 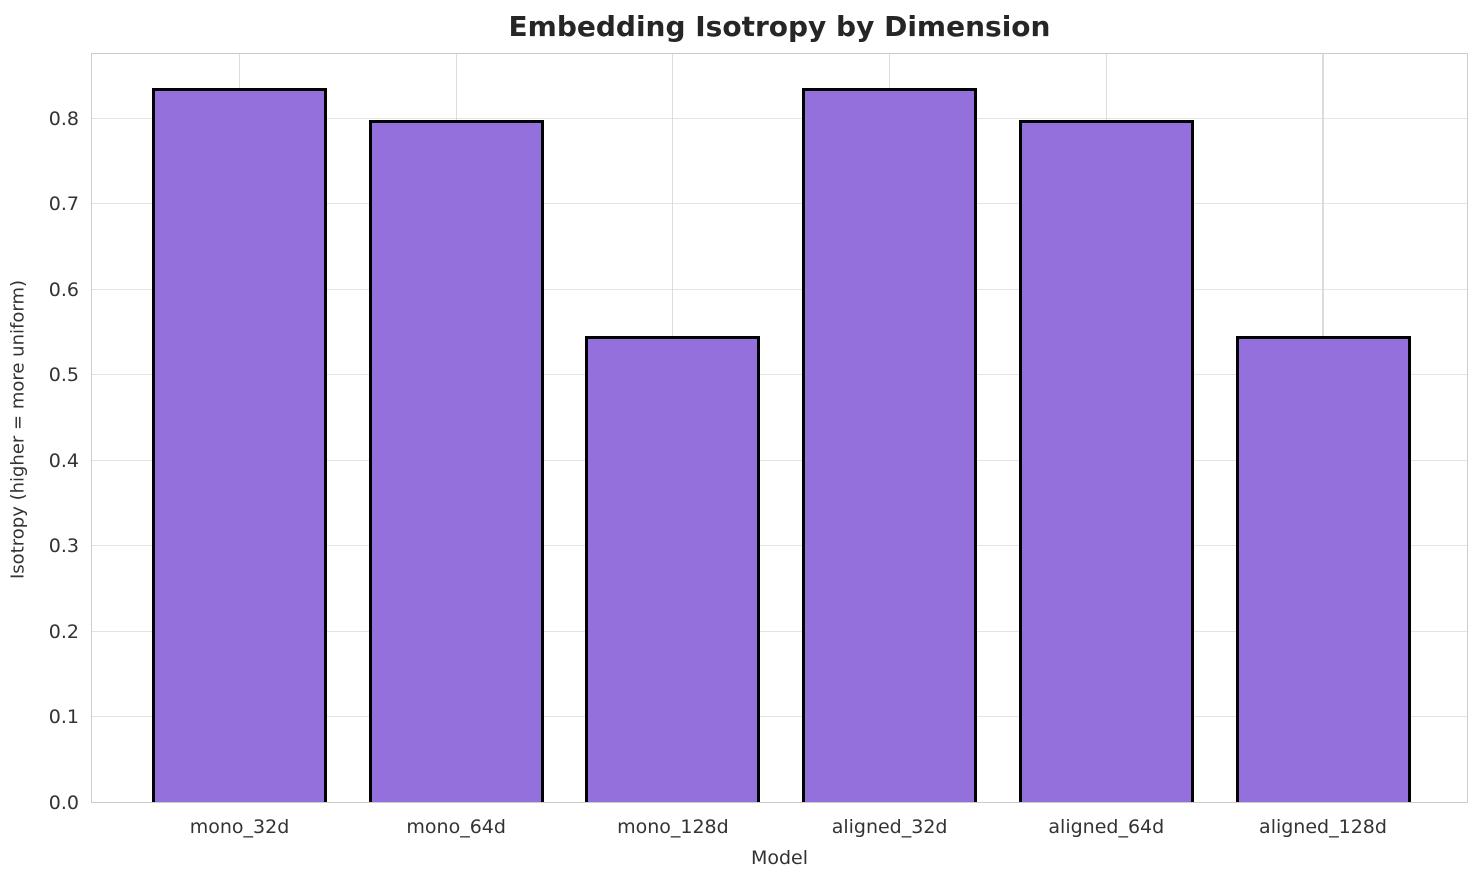 What do you see at coordinates (239, 445) in the screenshot?
I see `bar-mono_32d` at bounding box center [239, 445].